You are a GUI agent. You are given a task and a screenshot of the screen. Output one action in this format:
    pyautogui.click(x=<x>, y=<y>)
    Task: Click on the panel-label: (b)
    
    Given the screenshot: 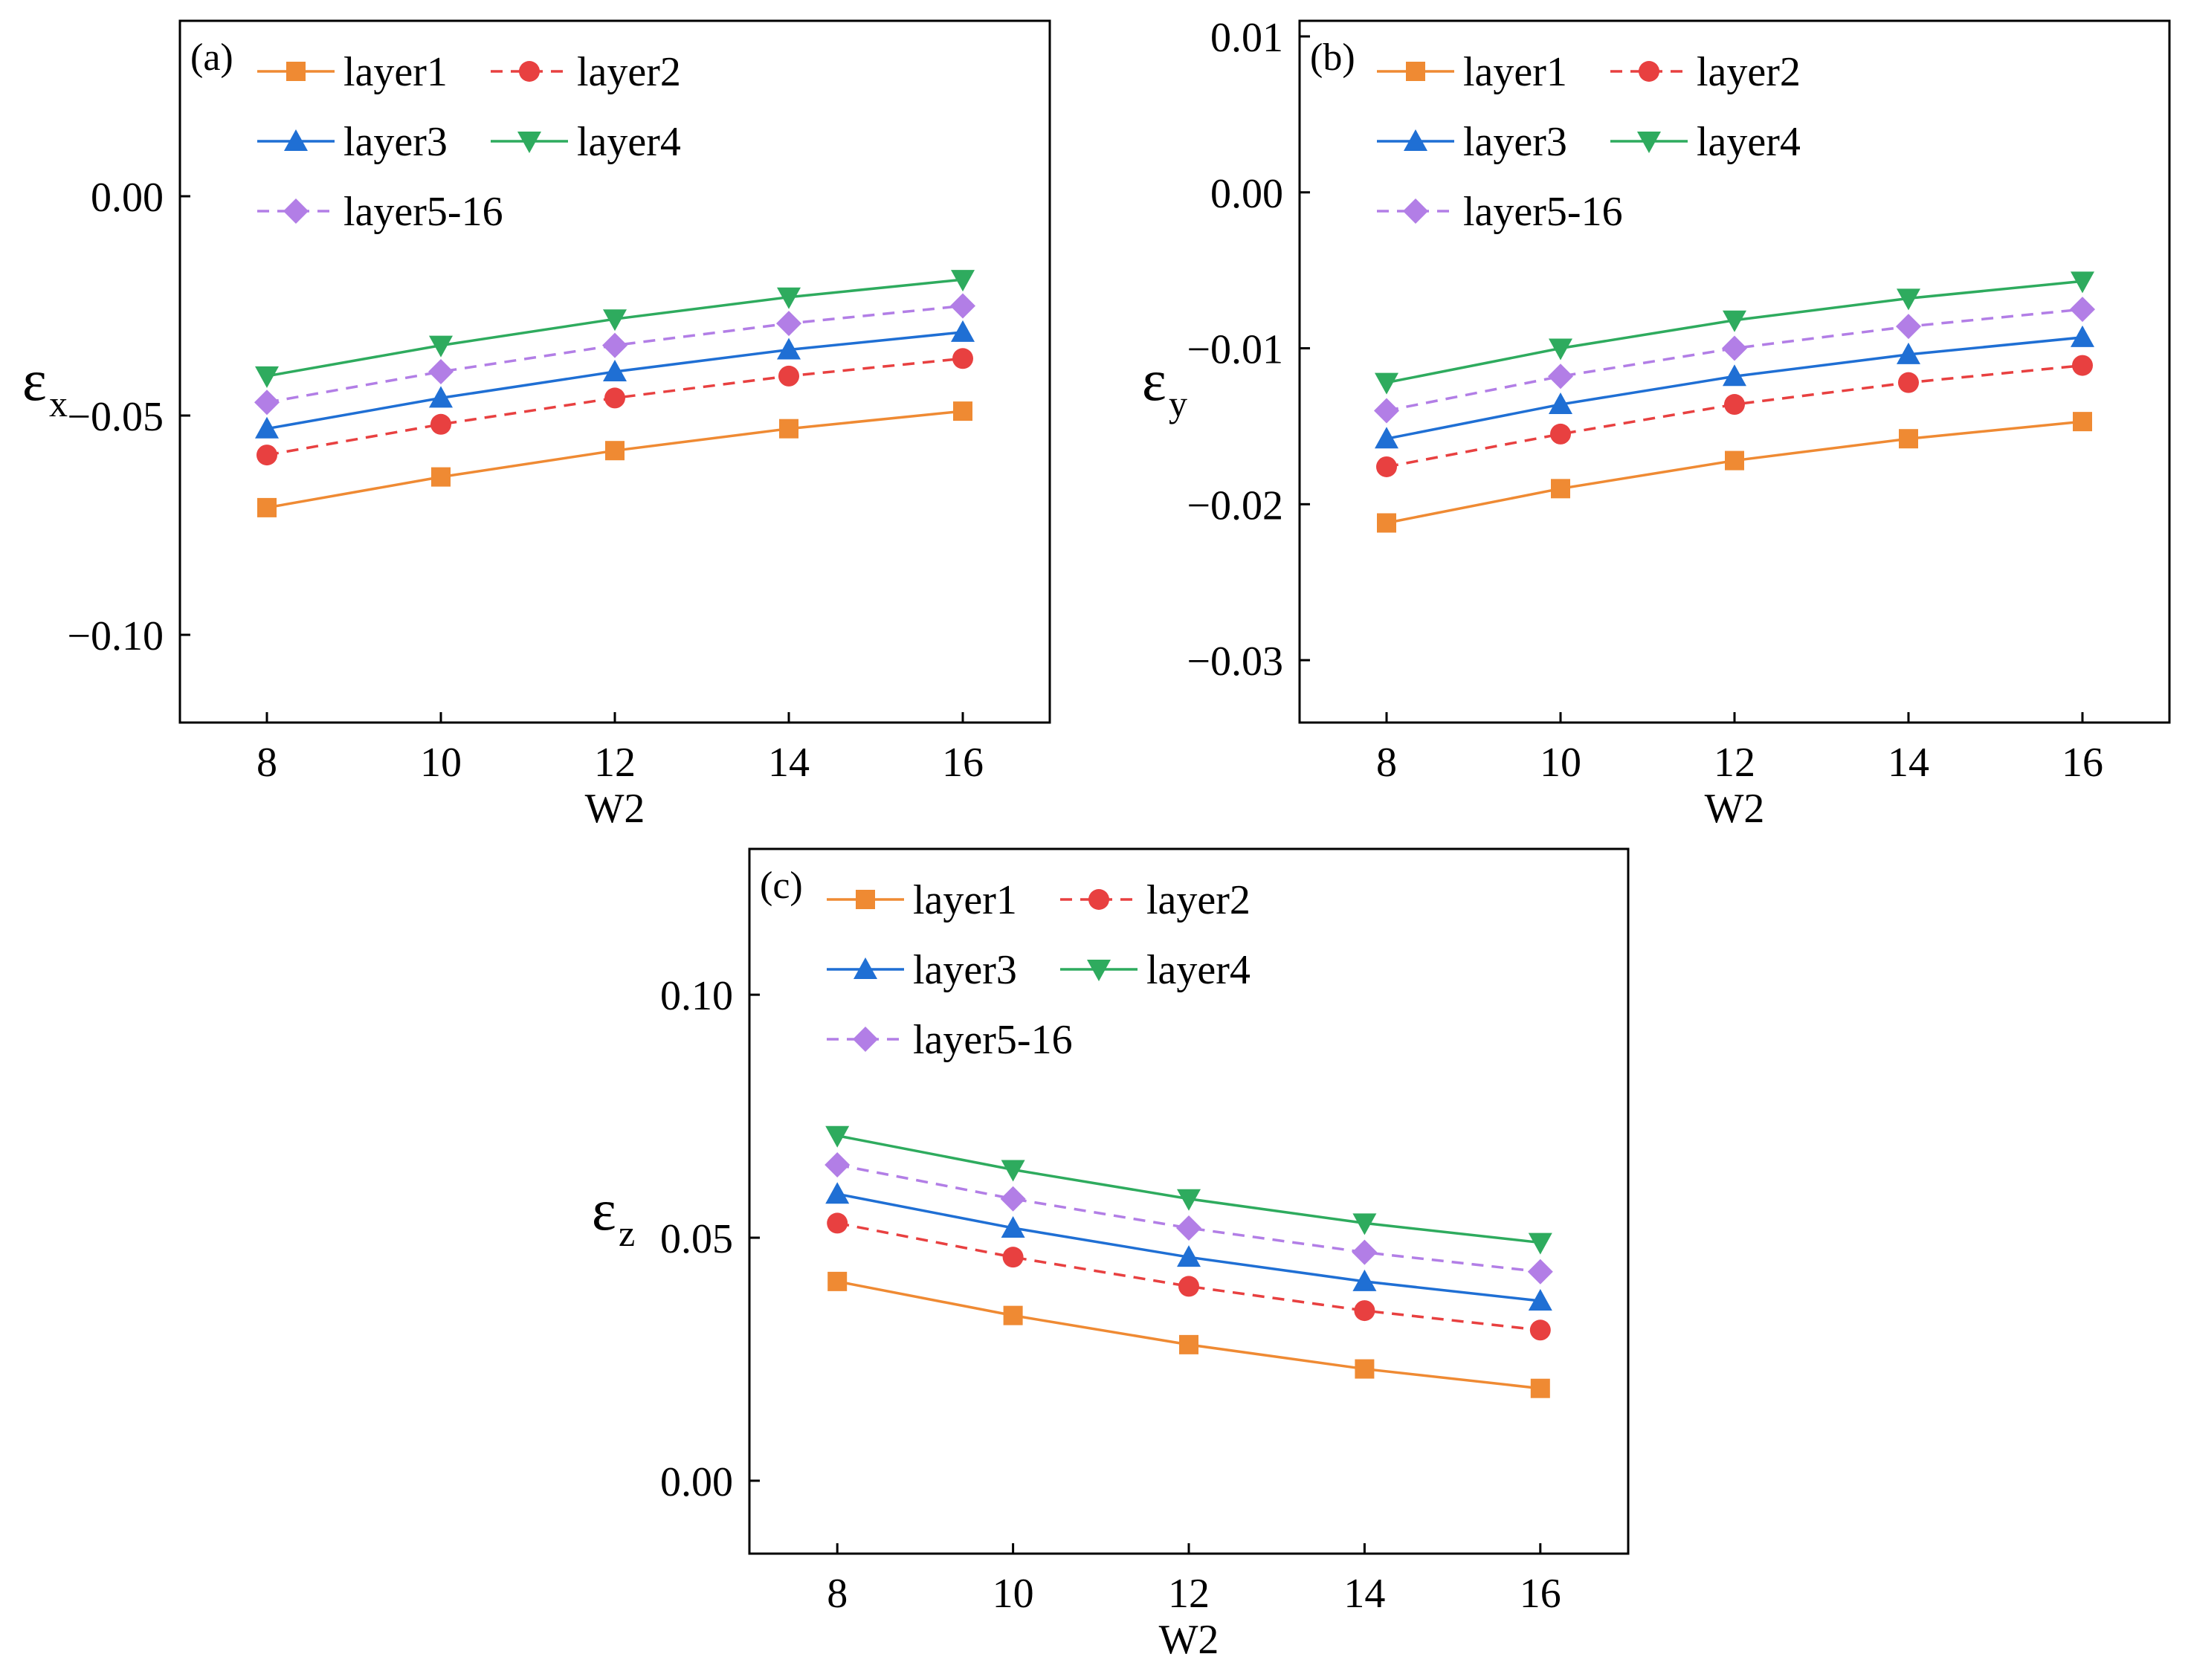 What is the action you would take?
    pyautogui.click(x=1333, y=58)
    